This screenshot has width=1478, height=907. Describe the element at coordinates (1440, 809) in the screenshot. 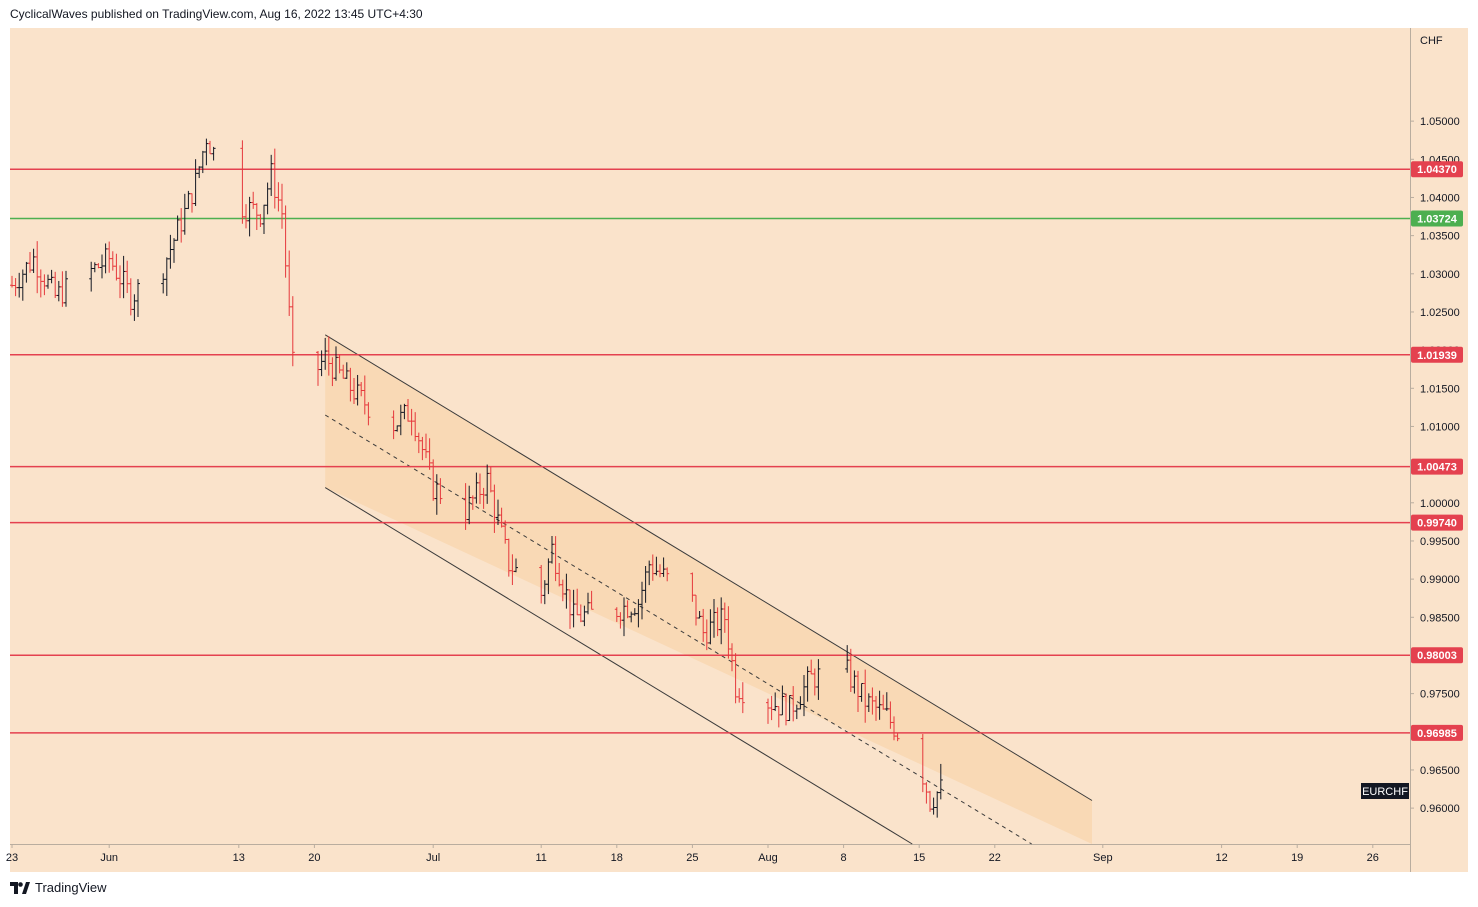

I see `y-tick-label: 0.96000` at that location.